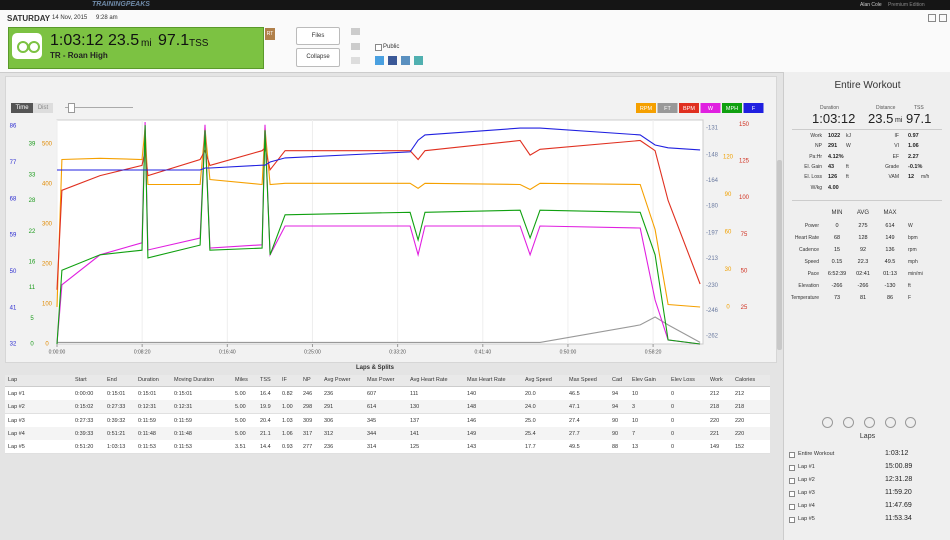 The height and width of the screenshot is (540, 950). I want to click on table-cell: 46.5, so click(574, 394).